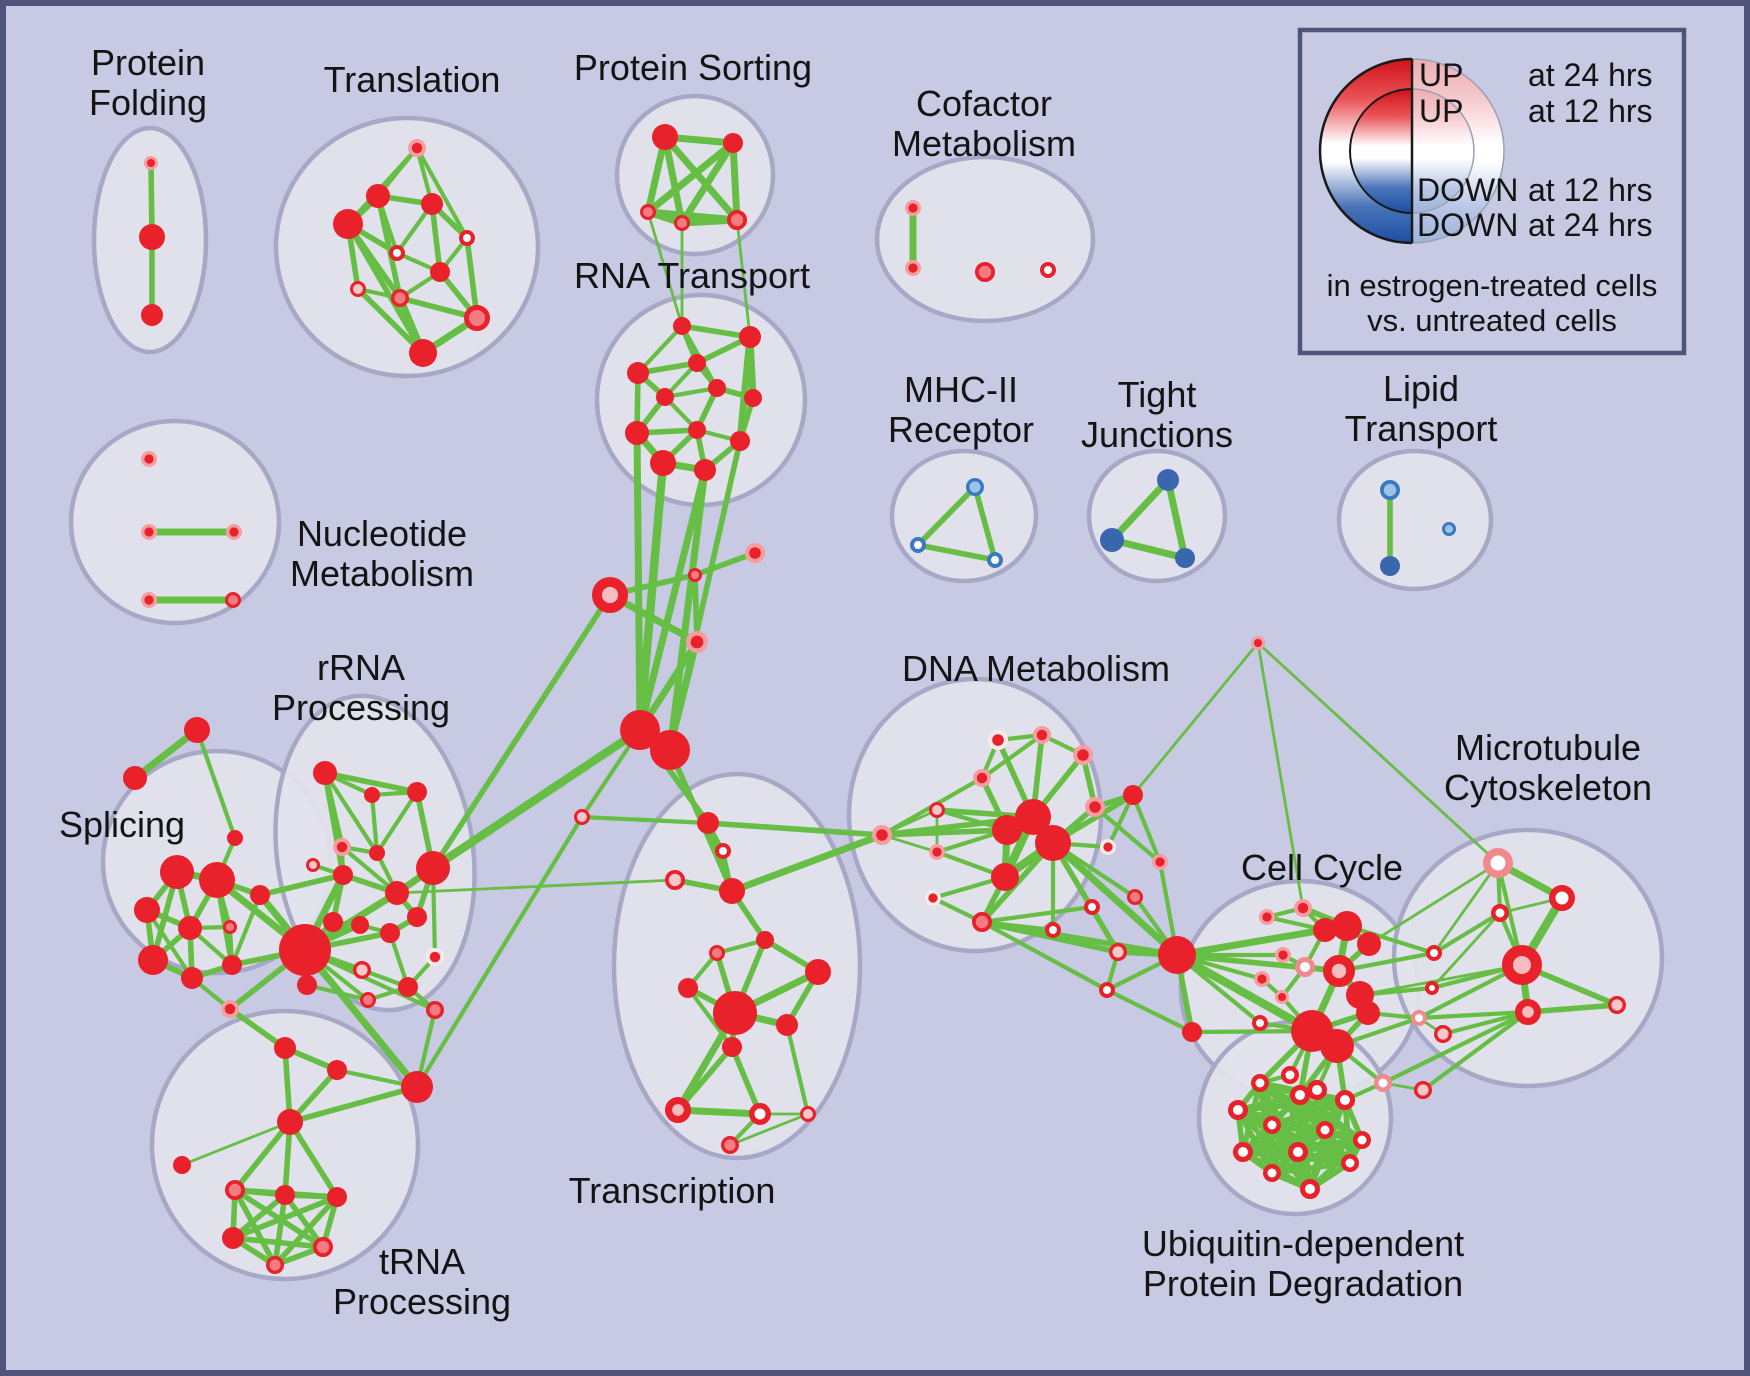  I want to click on cluster-label-mhc-ii-receptor: MHC-II, so click(961, 389).